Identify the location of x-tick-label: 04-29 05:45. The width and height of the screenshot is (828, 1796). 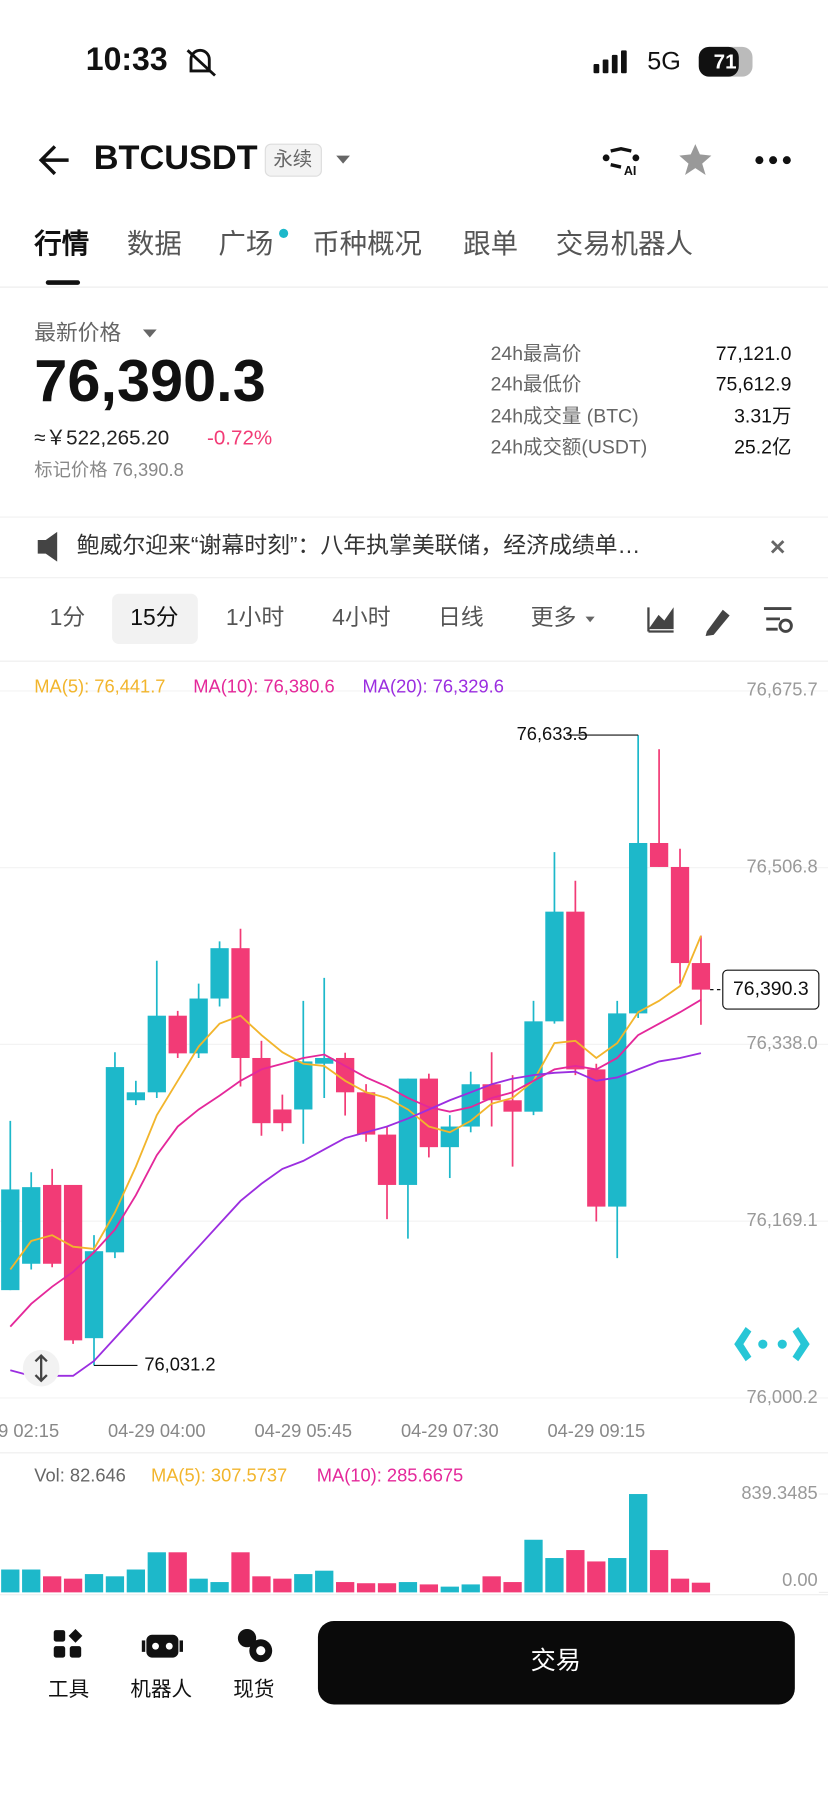
(303, 1430).